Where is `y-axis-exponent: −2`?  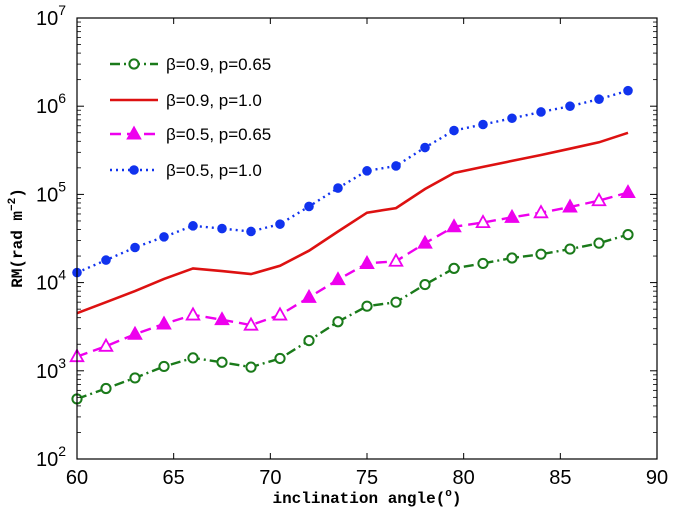 y-axis-exponent: −2 is located at coordinates (13, 204).